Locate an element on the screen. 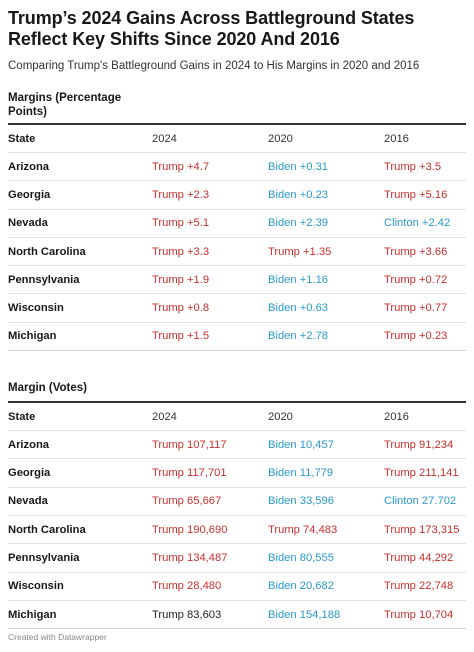 The height and width of the screenshot is (652, 474). cell-2016: Clinton +2.42 is located at coordinates (417, 223).